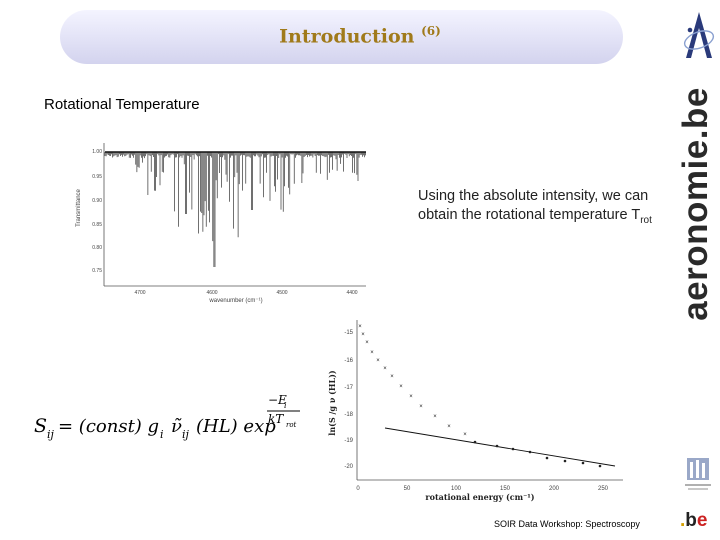  Describe the element at coordinates (646, 220) in the screenshot. I see `note-subscript: rot` at that location.